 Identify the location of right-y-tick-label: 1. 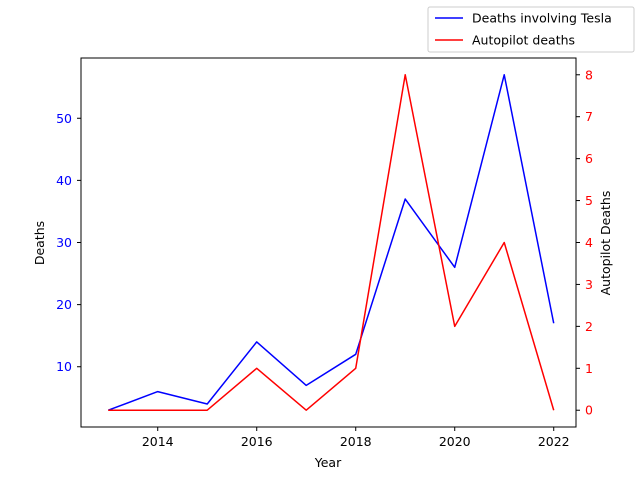
(589, 368).